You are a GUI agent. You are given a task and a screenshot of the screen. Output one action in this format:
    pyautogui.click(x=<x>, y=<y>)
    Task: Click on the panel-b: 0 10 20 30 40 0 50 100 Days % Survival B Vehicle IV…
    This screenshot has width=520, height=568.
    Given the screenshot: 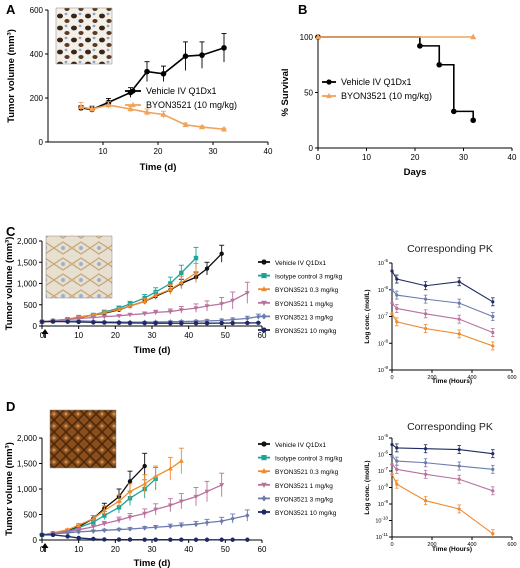 What is the action you would take?
    pyautogui.click(x=398, y=90)
    